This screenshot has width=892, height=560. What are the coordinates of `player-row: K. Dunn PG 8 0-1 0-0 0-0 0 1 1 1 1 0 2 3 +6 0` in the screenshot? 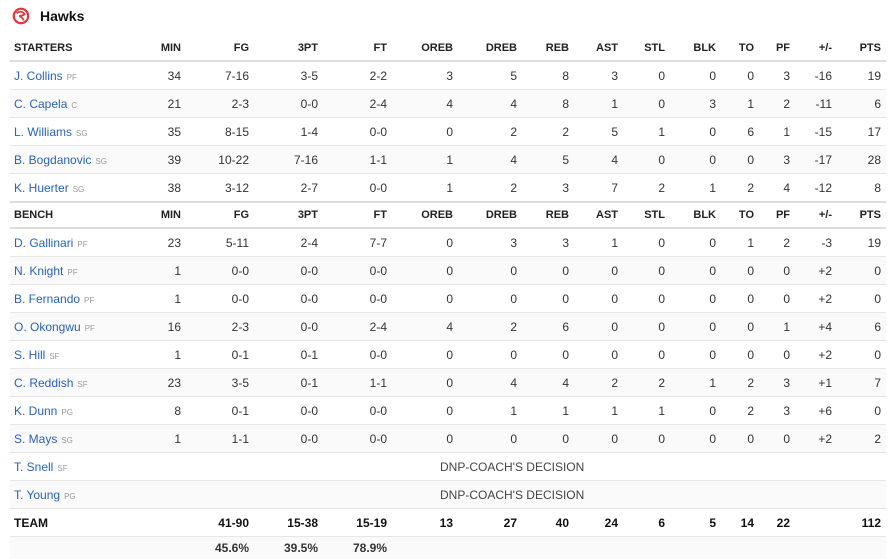 It's located at (448, 410).